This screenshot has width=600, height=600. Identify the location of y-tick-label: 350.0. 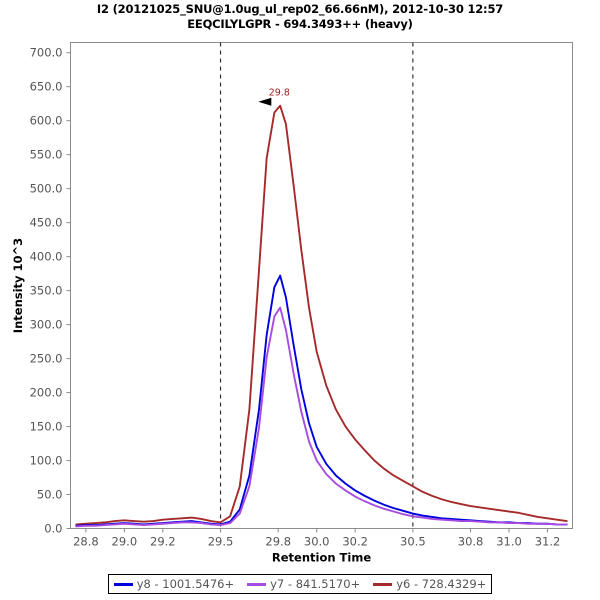
(46, 291).